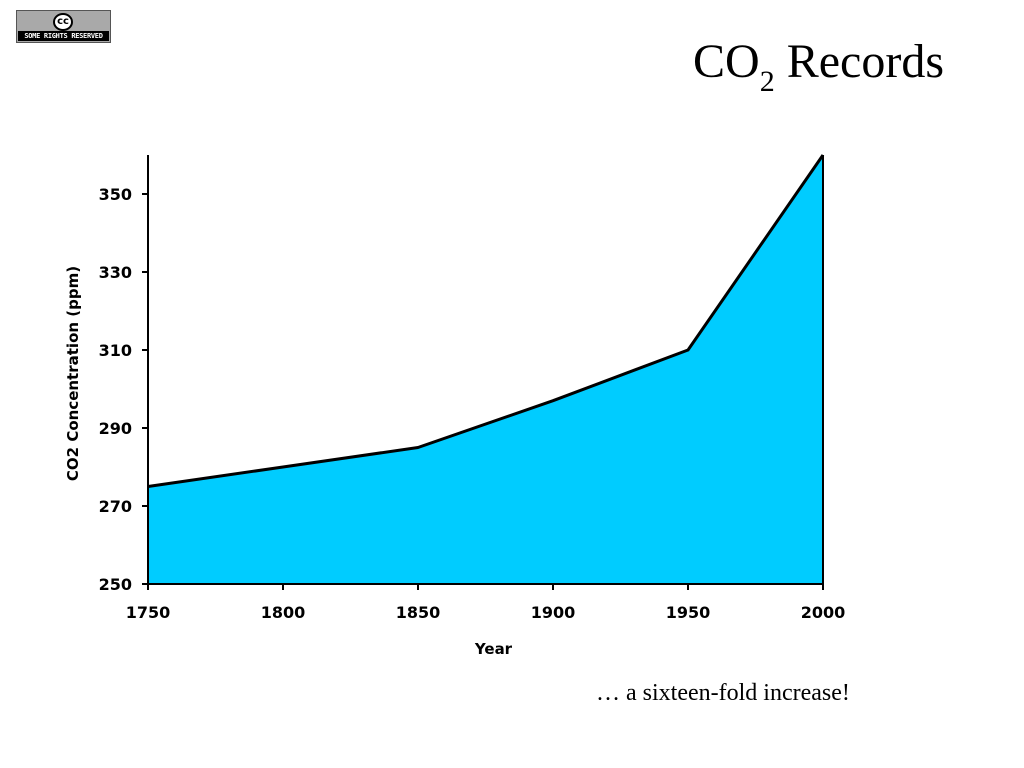  Describe the element at coordinates (115, 428) in the screenshot. I see `y-tick-label-290: 290` at that location.